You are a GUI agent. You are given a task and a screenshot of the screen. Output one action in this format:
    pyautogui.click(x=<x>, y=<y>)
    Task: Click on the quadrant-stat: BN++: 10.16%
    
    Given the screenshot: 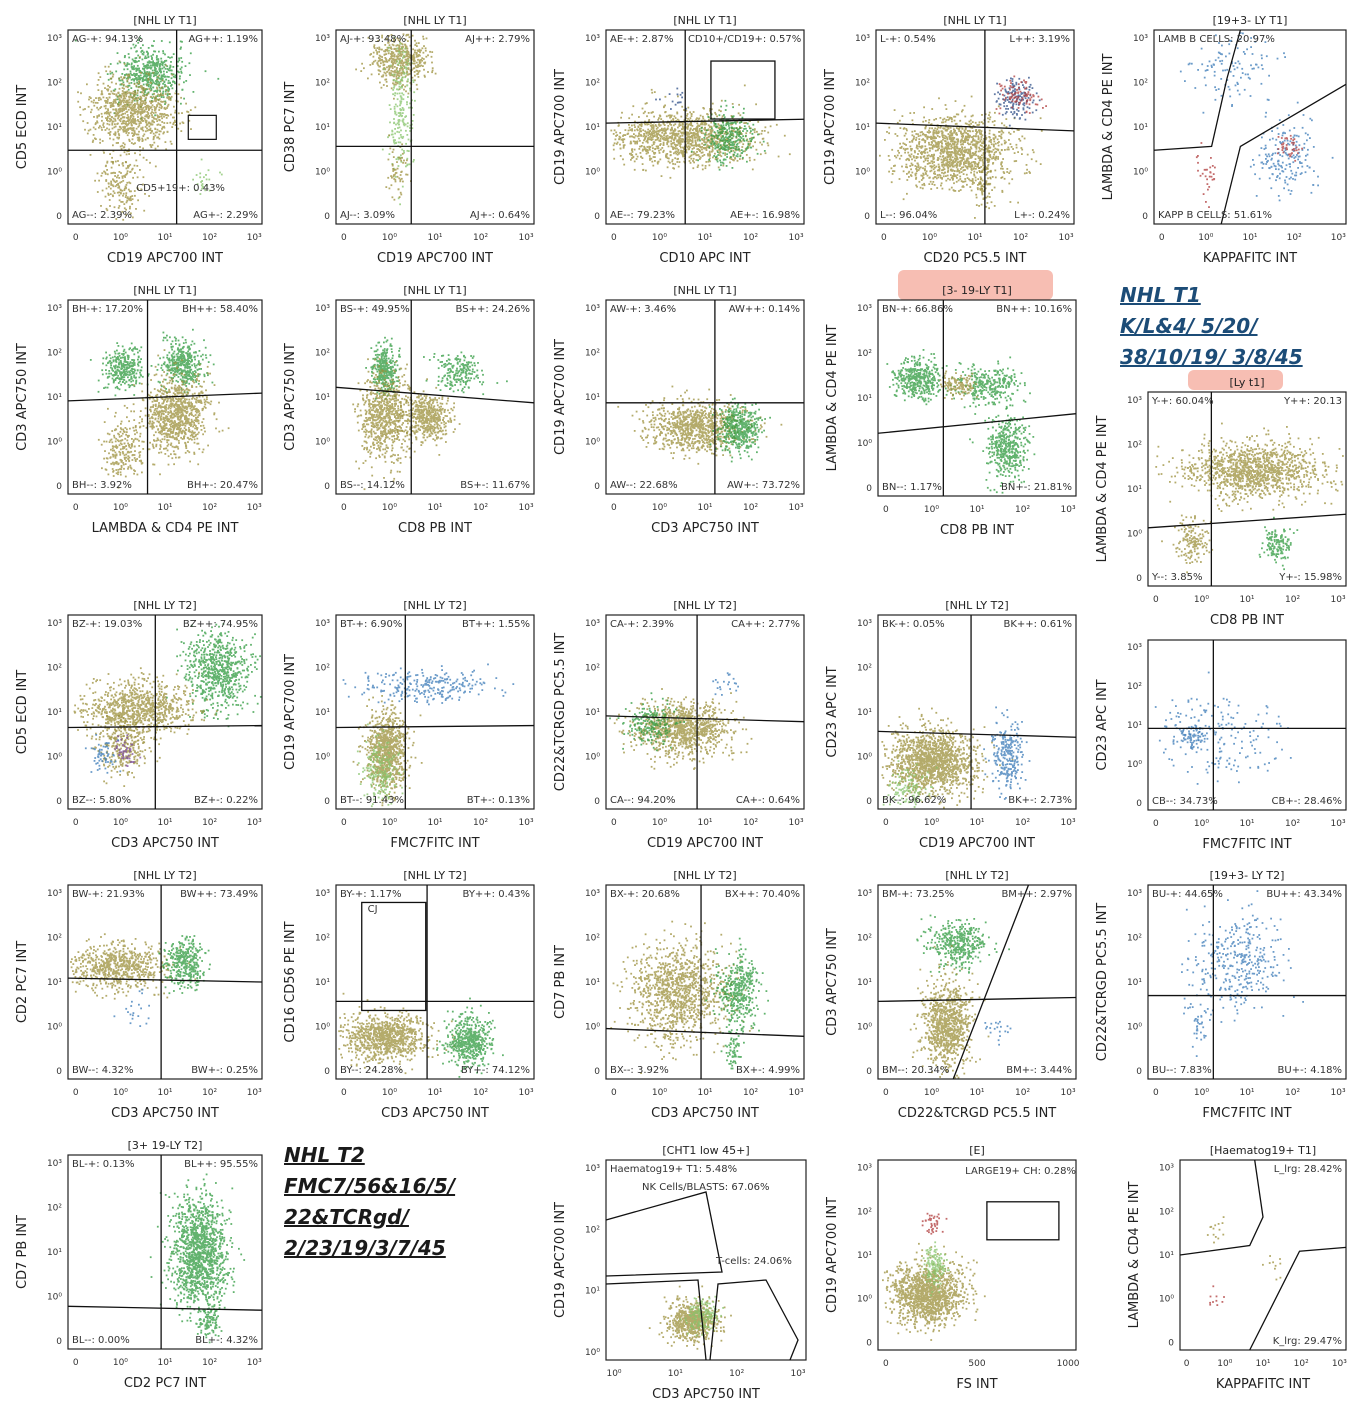 What is the action you would take?
    pyautogui.click(x=1034, y=309)
    